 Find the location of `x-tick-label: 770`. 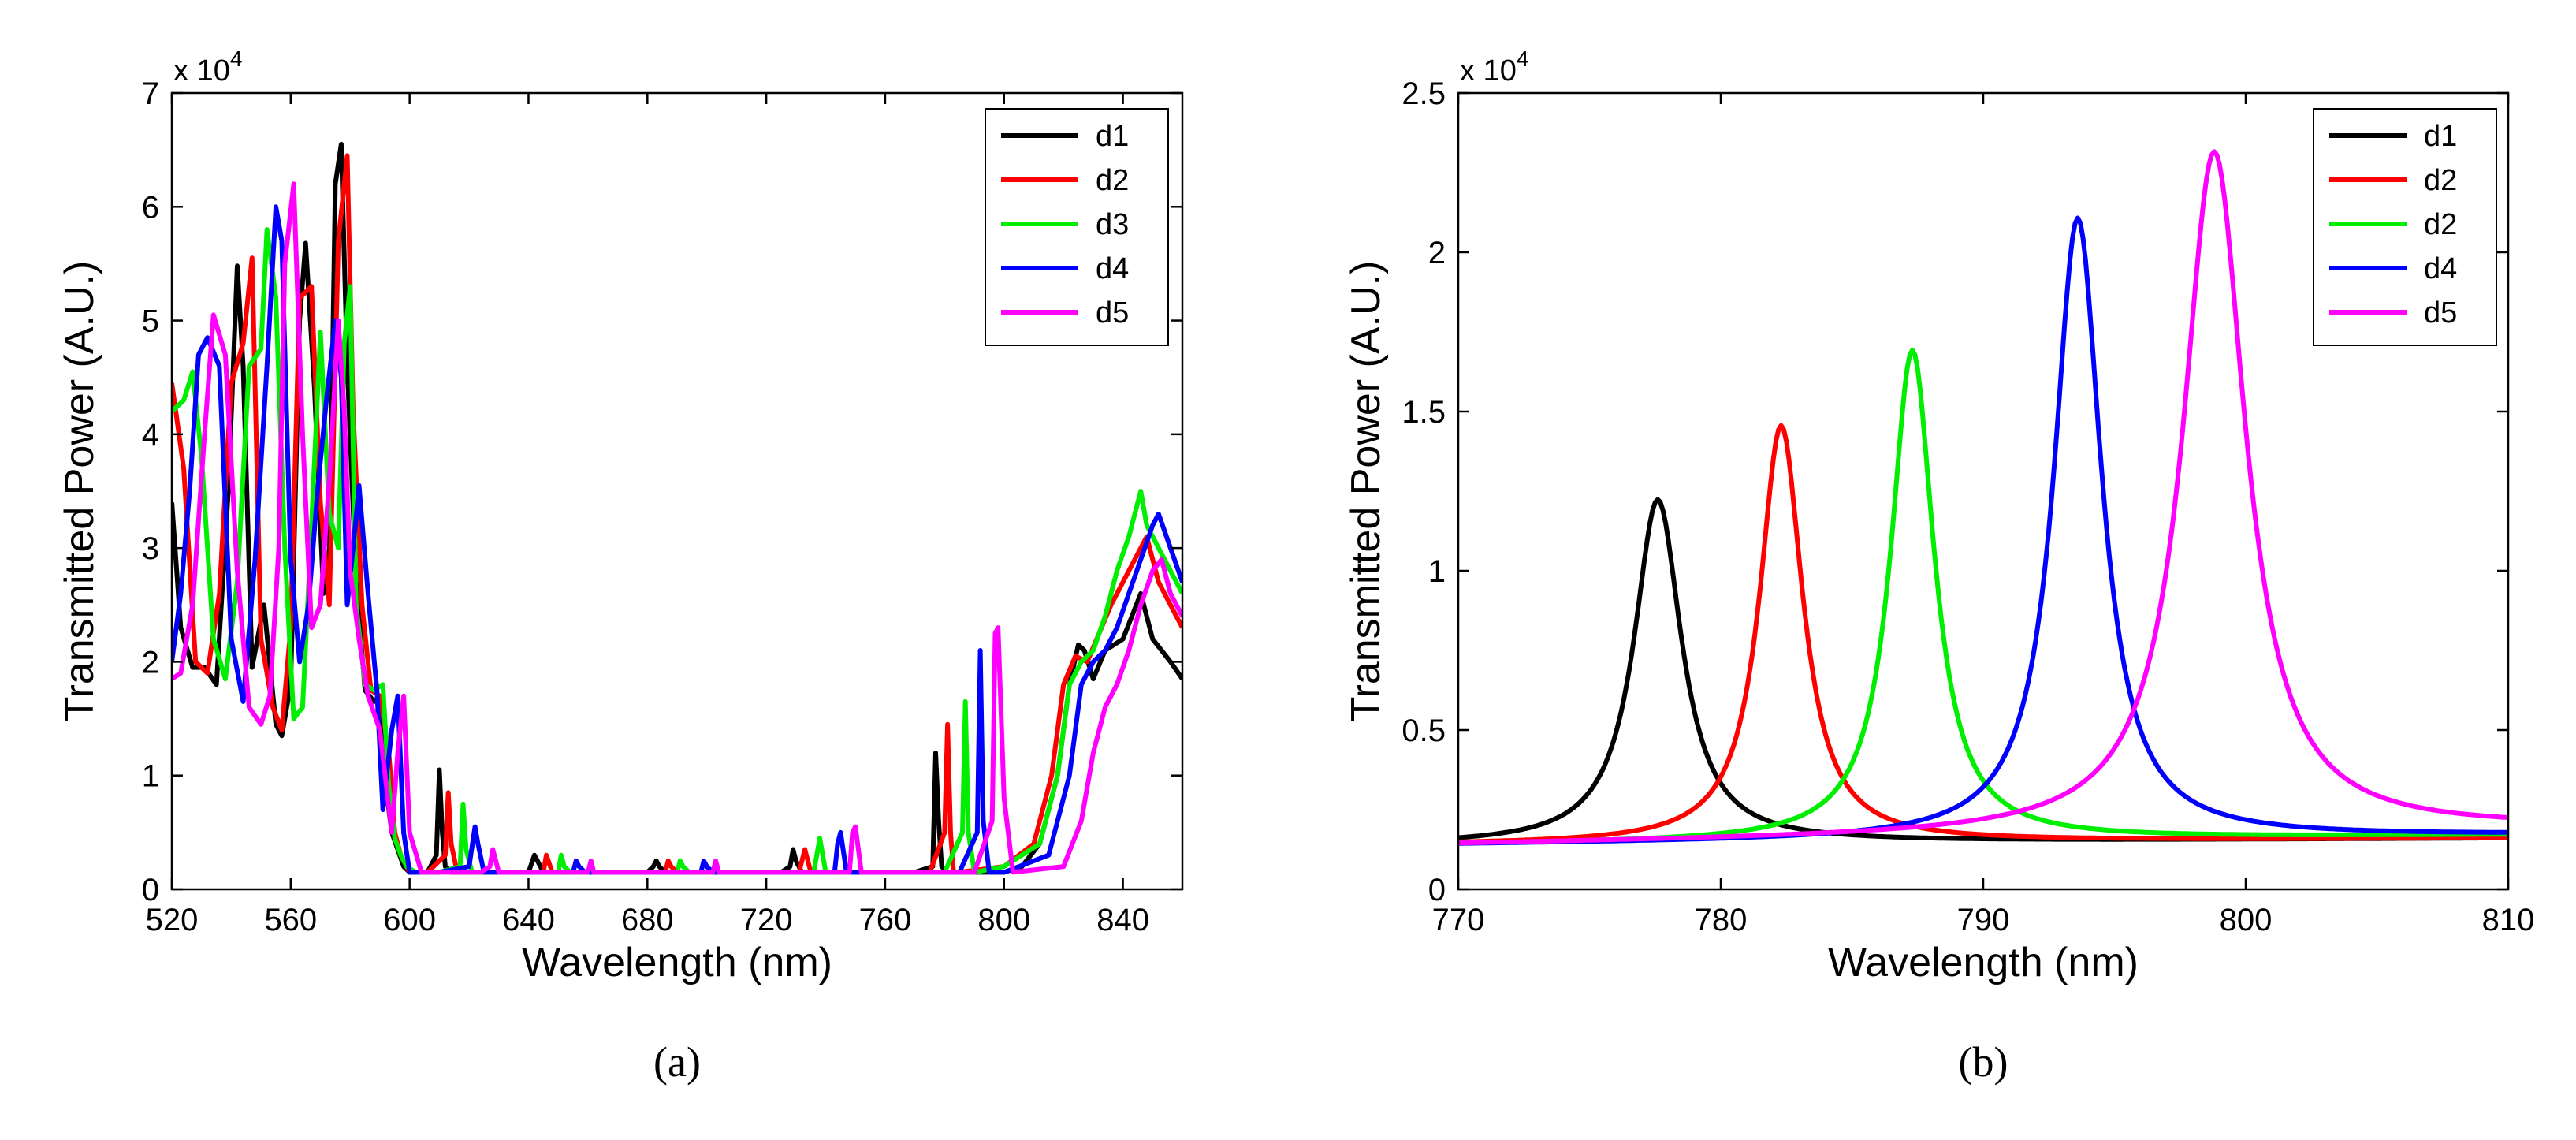

x-tick-label: 770 is located at coordinates (1458, 920).